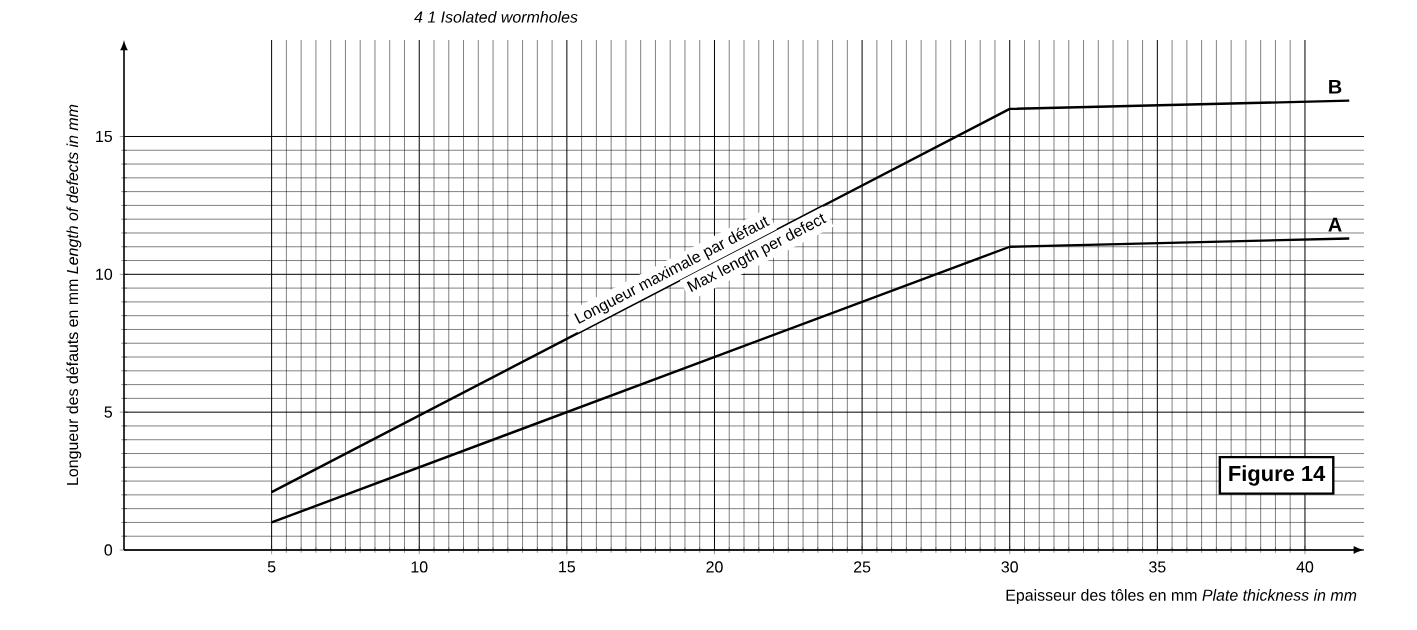 Image resolution: width=1417 pixels, height=630 pixels. What do you see at coordinates (1335, 224) in the screenshot?
I see `series-label: A` at bounding box center [1335, 224].